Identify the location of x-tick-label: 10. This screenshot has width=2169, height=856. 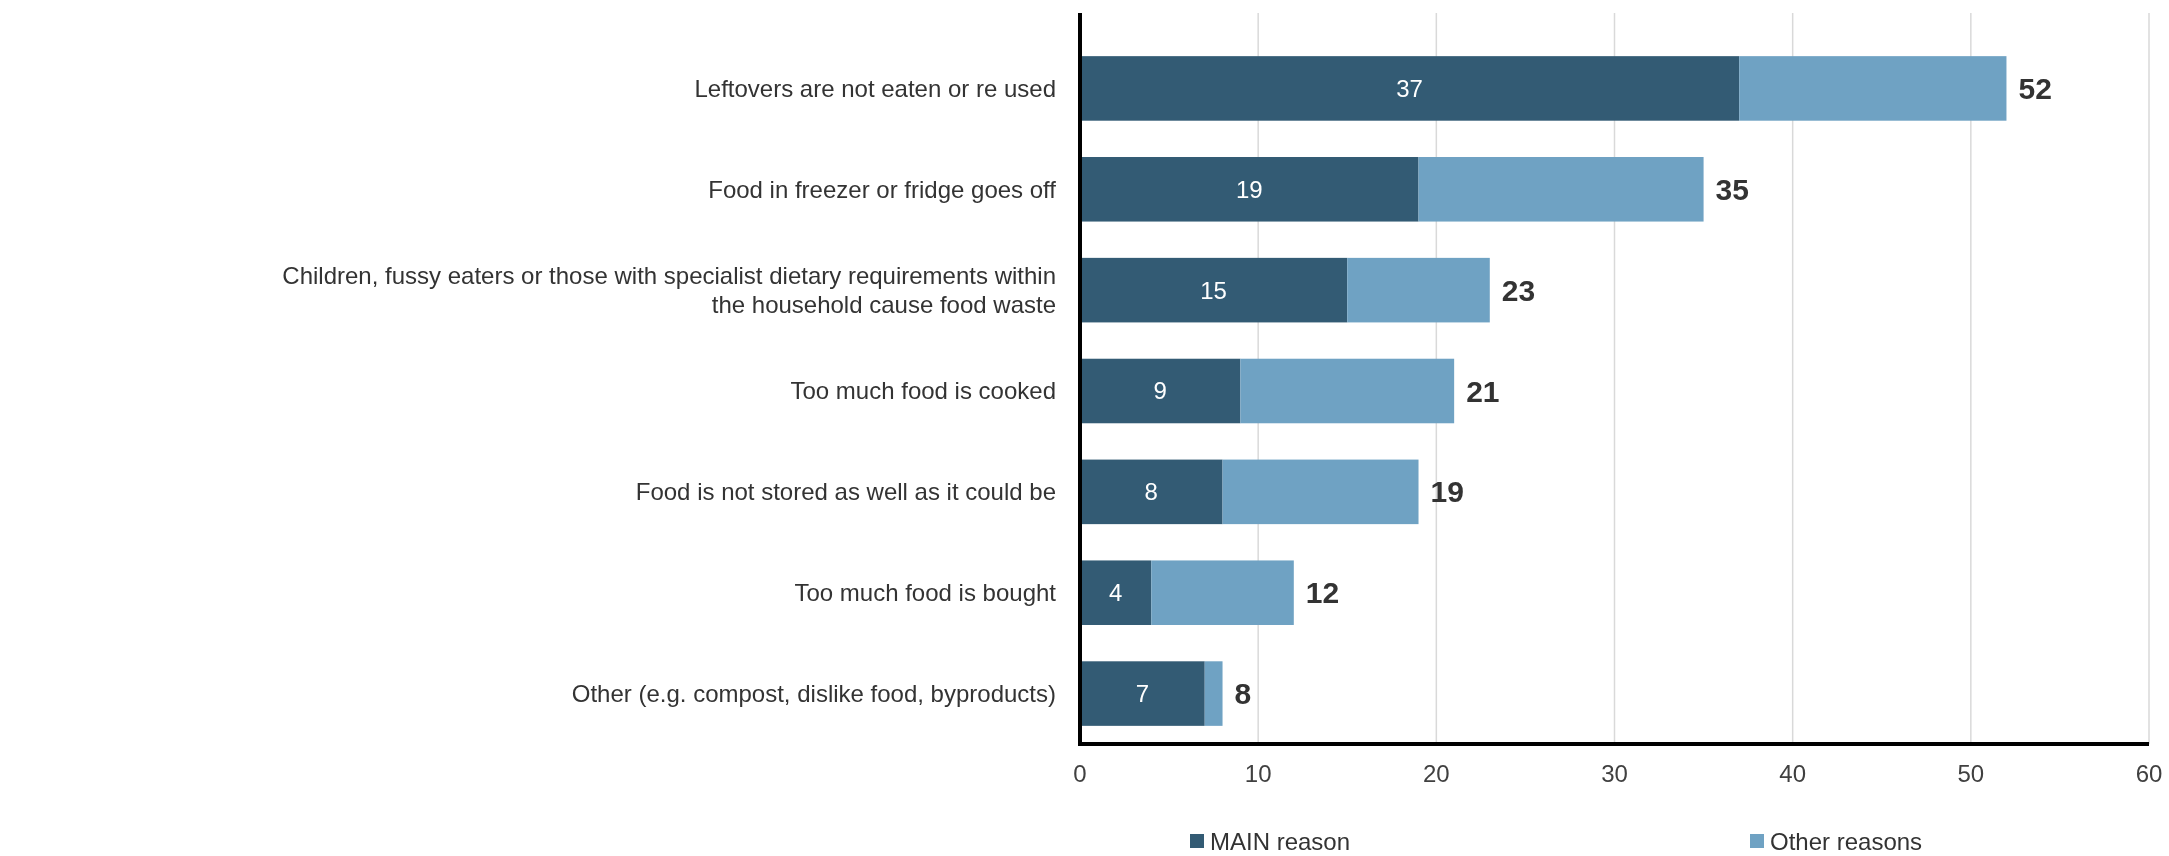
(1258, 773).